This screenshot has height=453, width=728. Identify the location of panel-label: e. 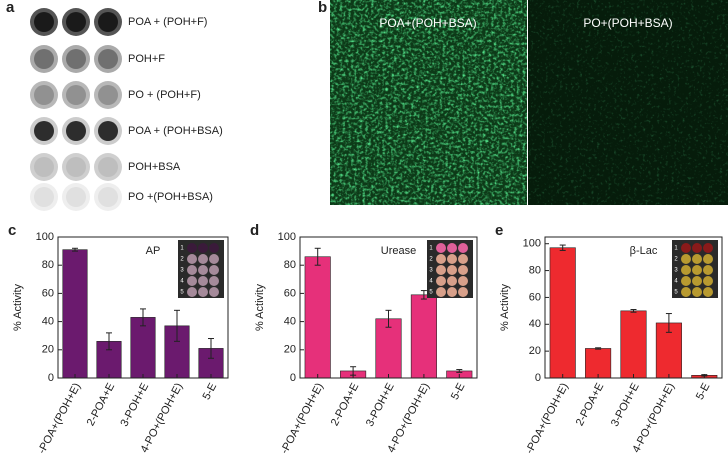
(499, 230).